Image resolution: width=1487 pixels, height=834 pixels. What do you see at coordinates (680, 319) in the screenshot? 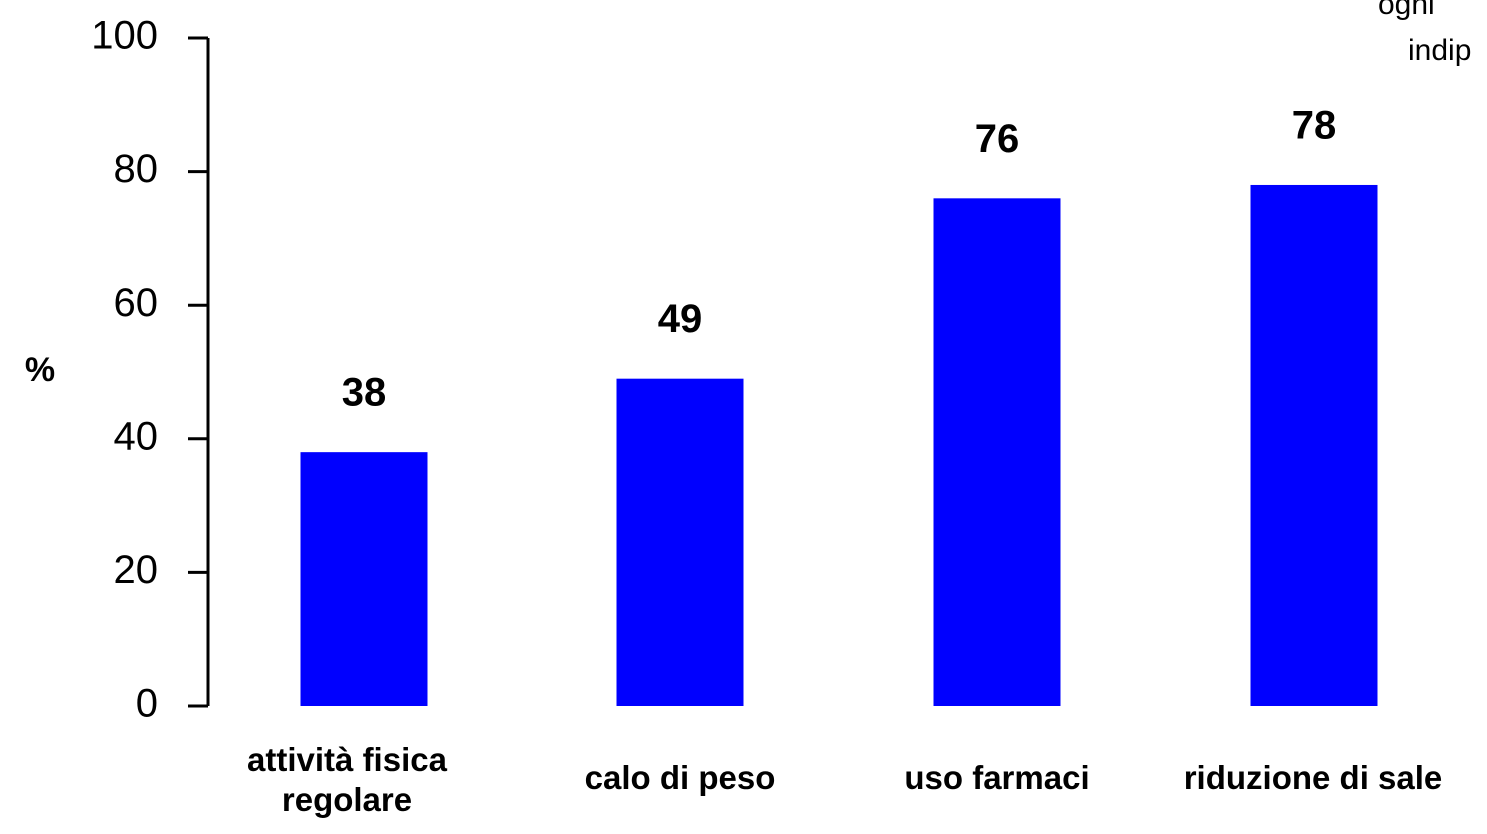
I see `value-label: 49` at bounding box center [680, 319].